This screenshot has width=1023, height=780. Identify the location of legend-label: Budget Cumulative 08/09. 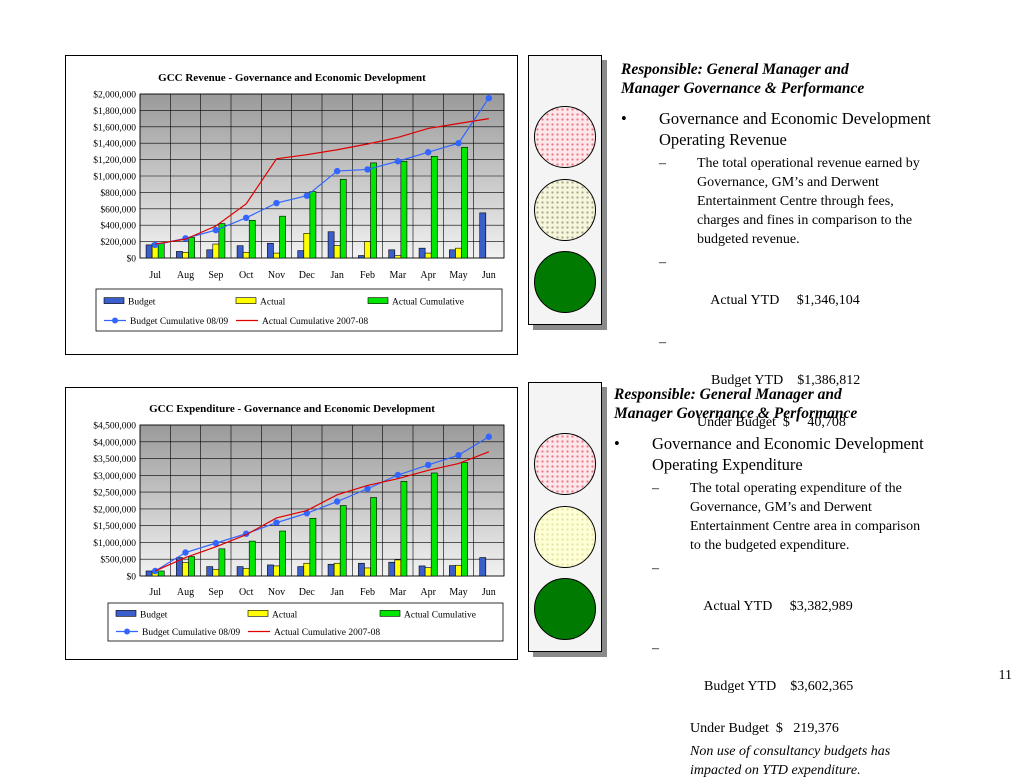
(191, 633).